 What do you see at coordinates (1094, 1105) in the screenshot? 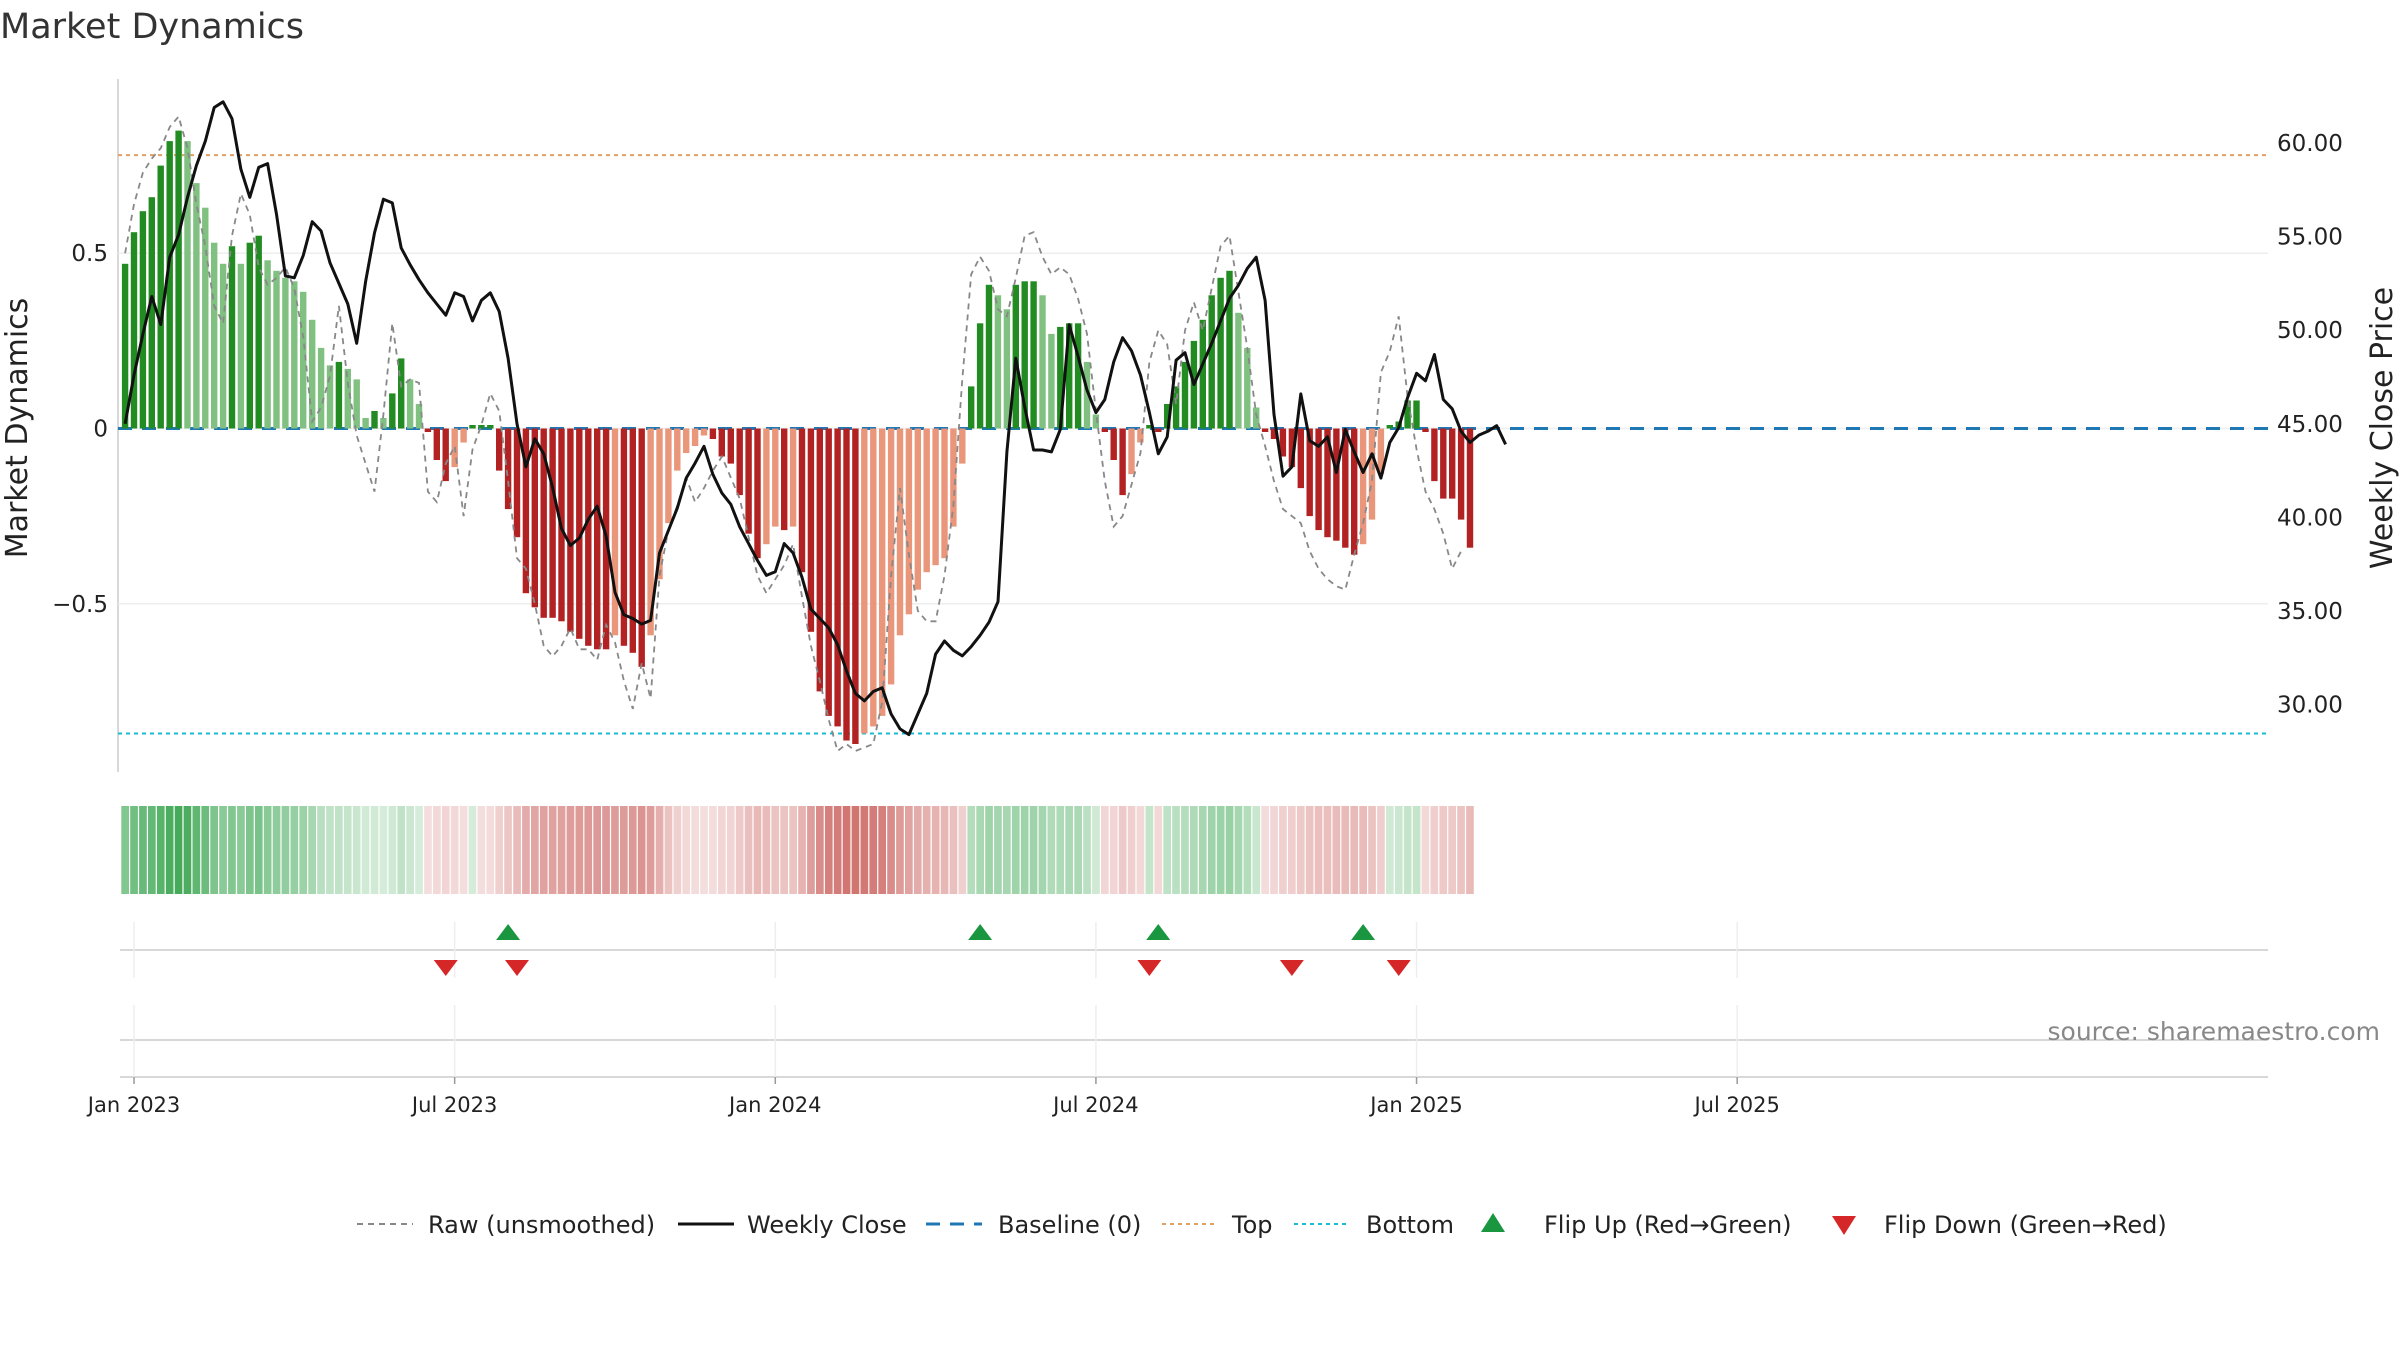
I see `x-tick-label: Jul 2024` at bounding box center [1094, 1105].